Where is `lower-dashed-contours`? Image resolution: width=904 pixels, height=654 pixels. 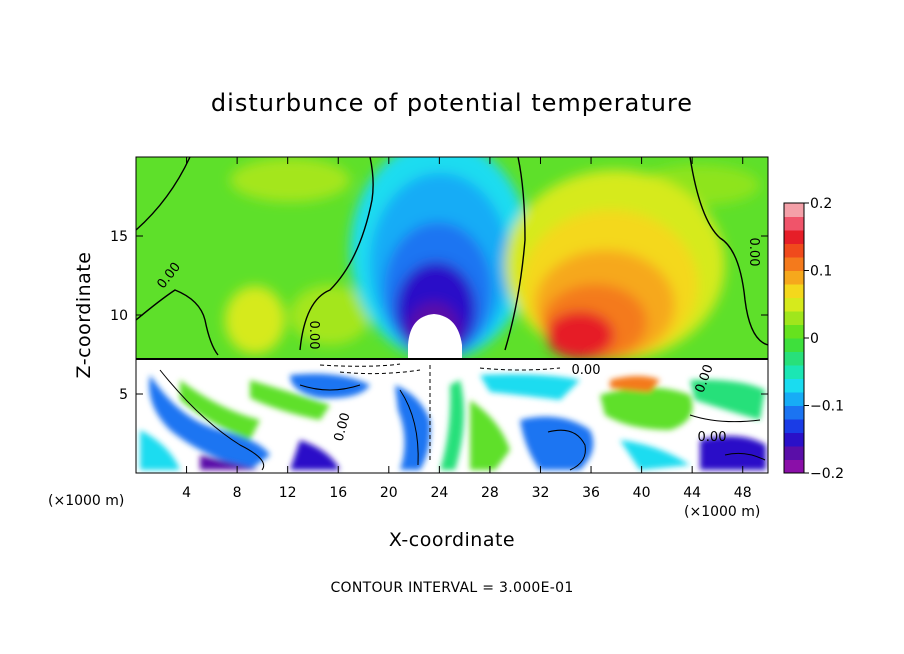
lower-dashed-contours is located at coordinates (440, 411).